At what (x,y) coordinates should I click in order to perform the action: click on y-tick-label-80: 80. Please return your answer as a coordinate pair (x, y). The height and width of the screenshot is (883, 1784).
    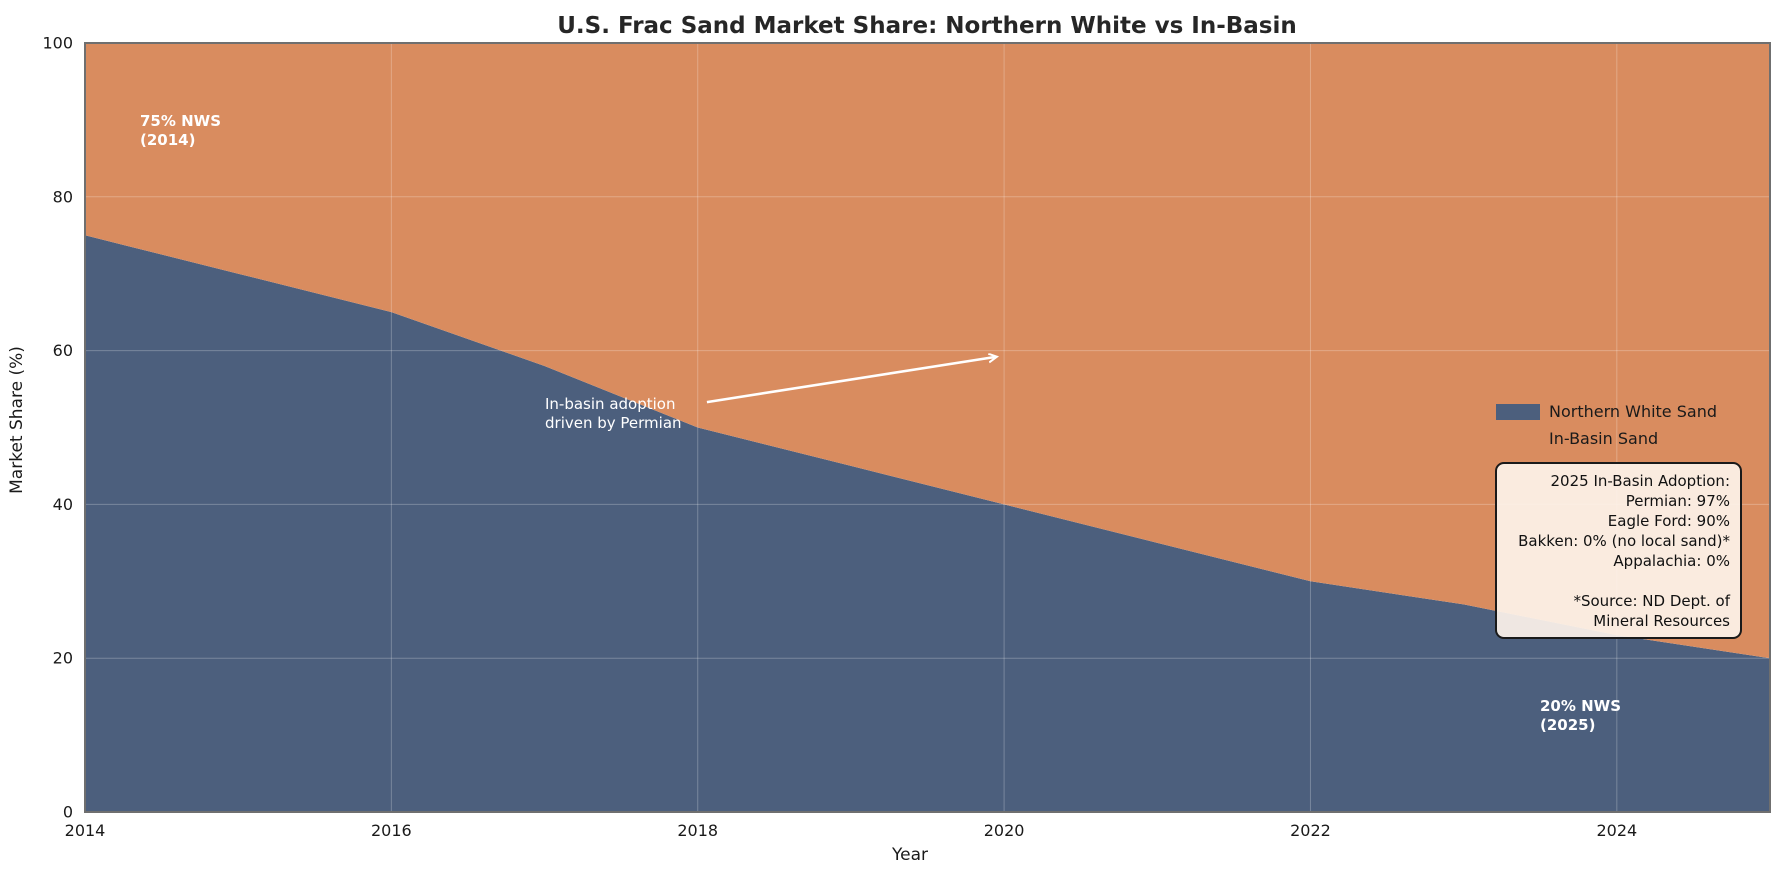
    Looking at the image, I should click on (63, 196).